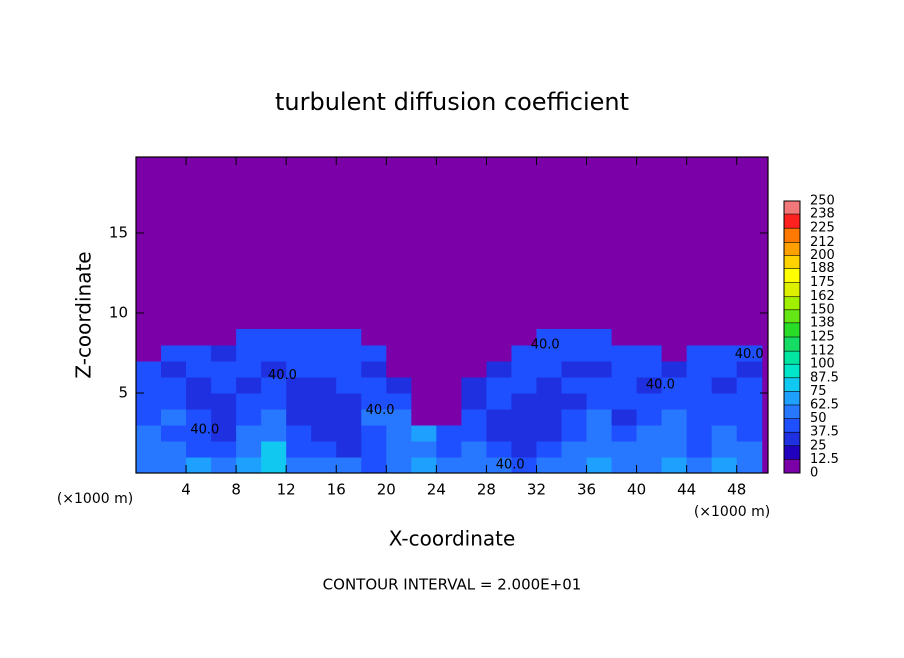 The height and width of the screenshot is (658, 904). What do you see at coordinates (236, 490) in the screenshot?
I see `x-tick-label: 8` at bounding box center [236, 490].